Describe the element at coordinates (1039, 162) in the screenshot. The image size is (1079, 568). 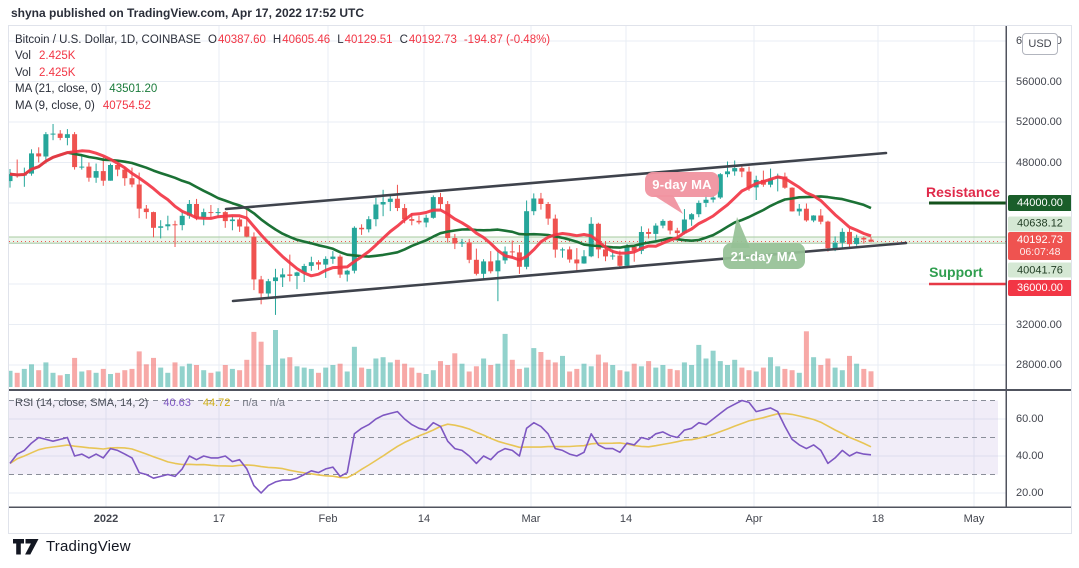
I see `price-axis-label: 48000.00` at that location.